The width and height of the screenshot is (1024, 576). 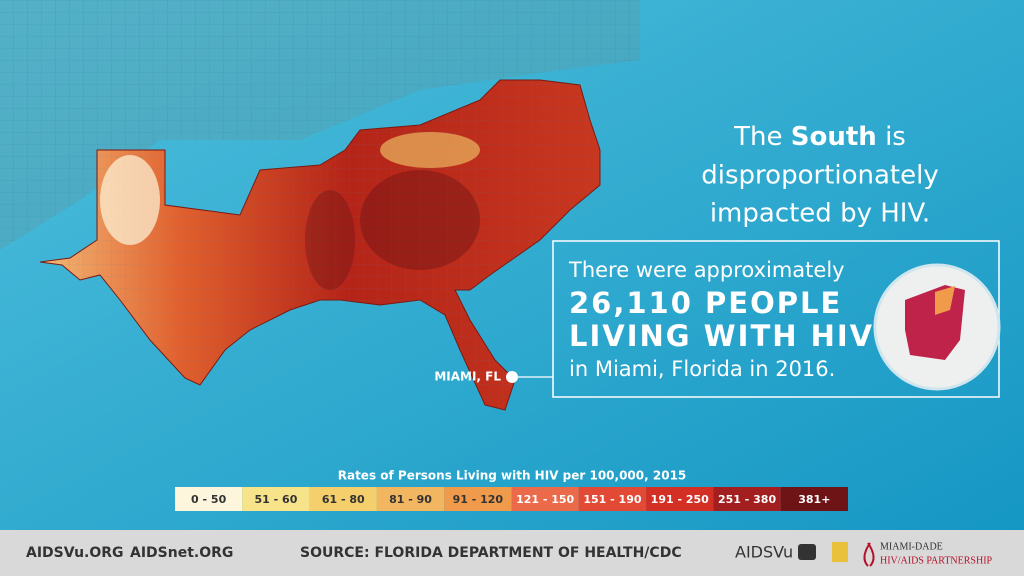 What do you see at coordinates (467, 377) in the screenshot?
I see `map-label: MIAMI, FL` at bounding box center [467, 377].